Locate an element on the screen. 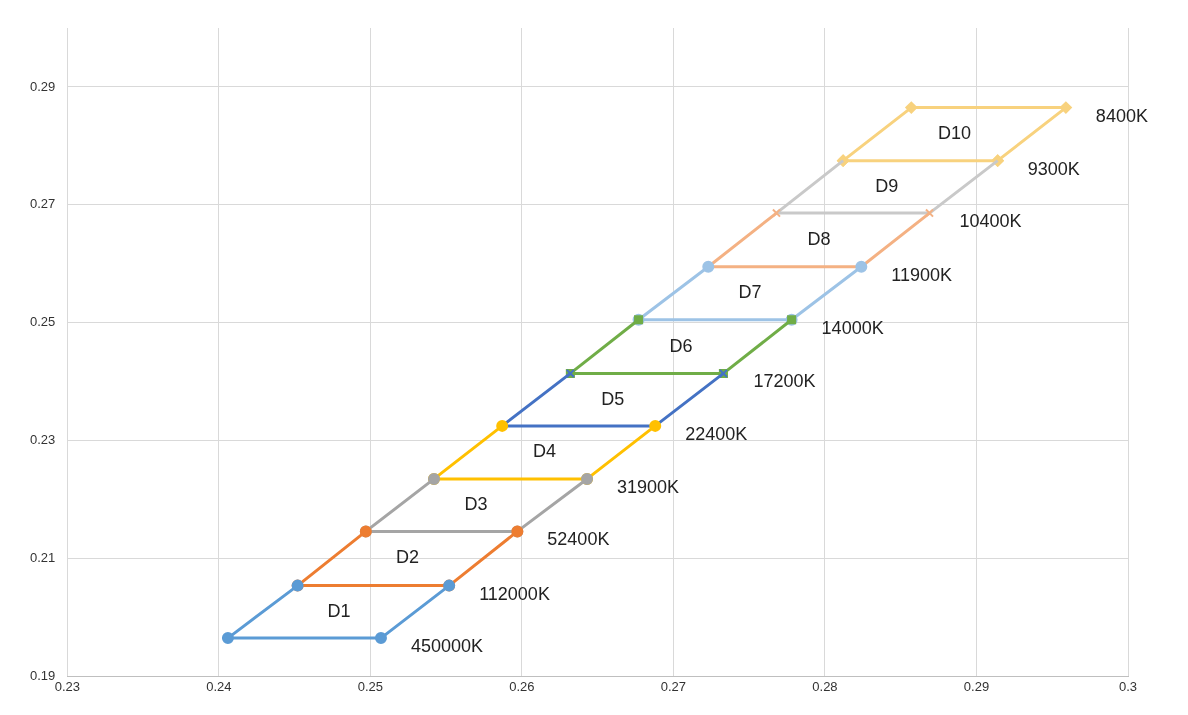 This screenshot has width=1188, height=715. x-tick-label: 0.27 is located at coordinates (673, 686).